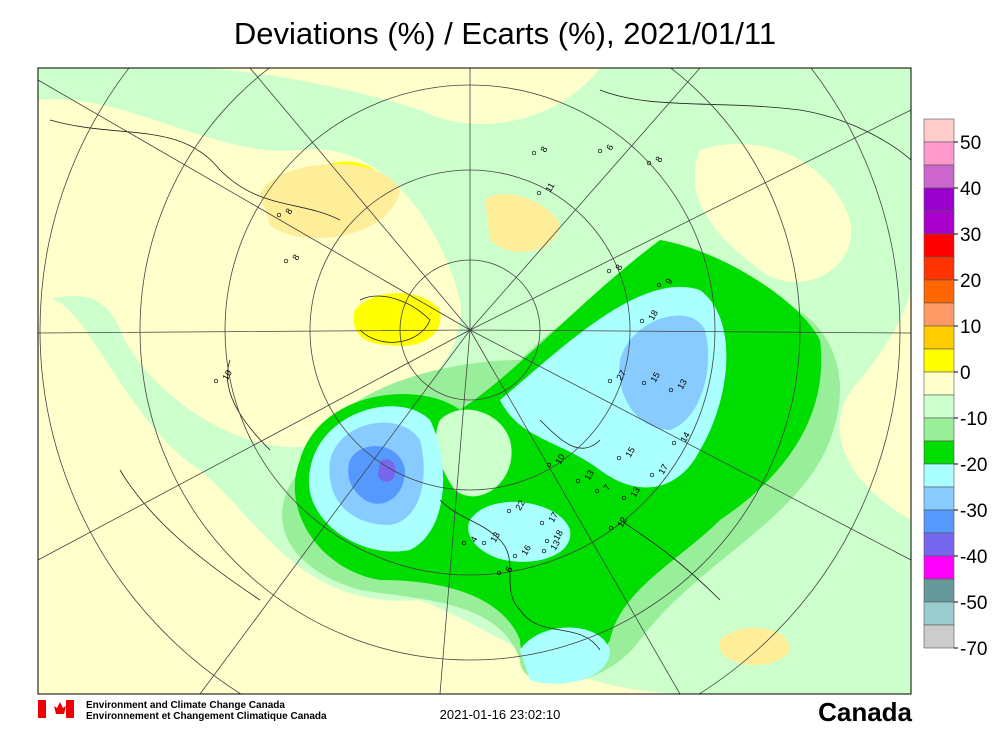 The image size is (1000, 731). What do you see at coordinates (973, 419) in the screenshot?
I see `legend-label: -10` at bounding box center [973, 419].